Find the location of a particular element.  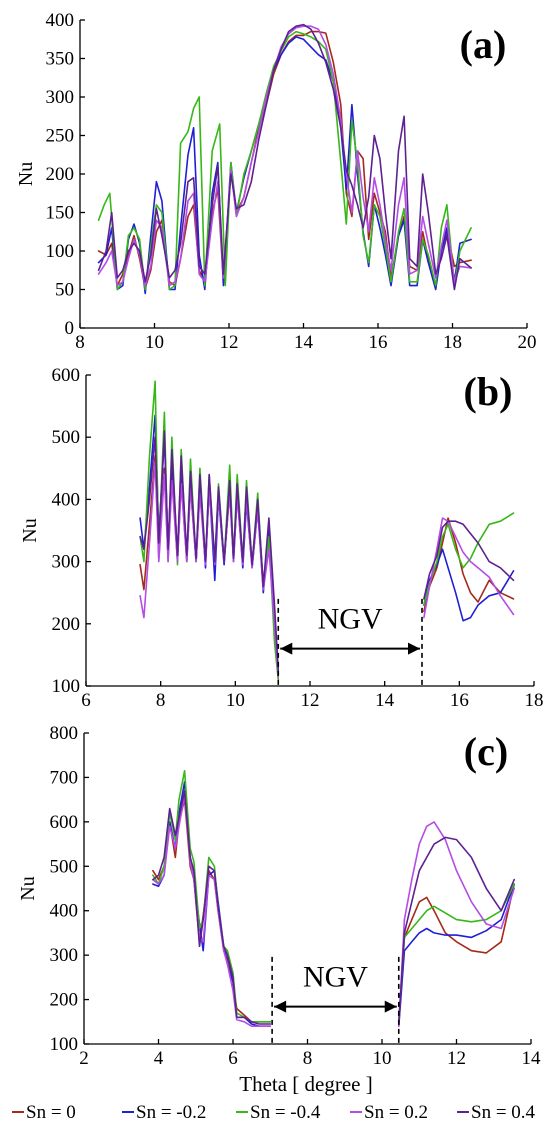

legend-label: Sn = 0.4 is located at coordinates (503, 1112).